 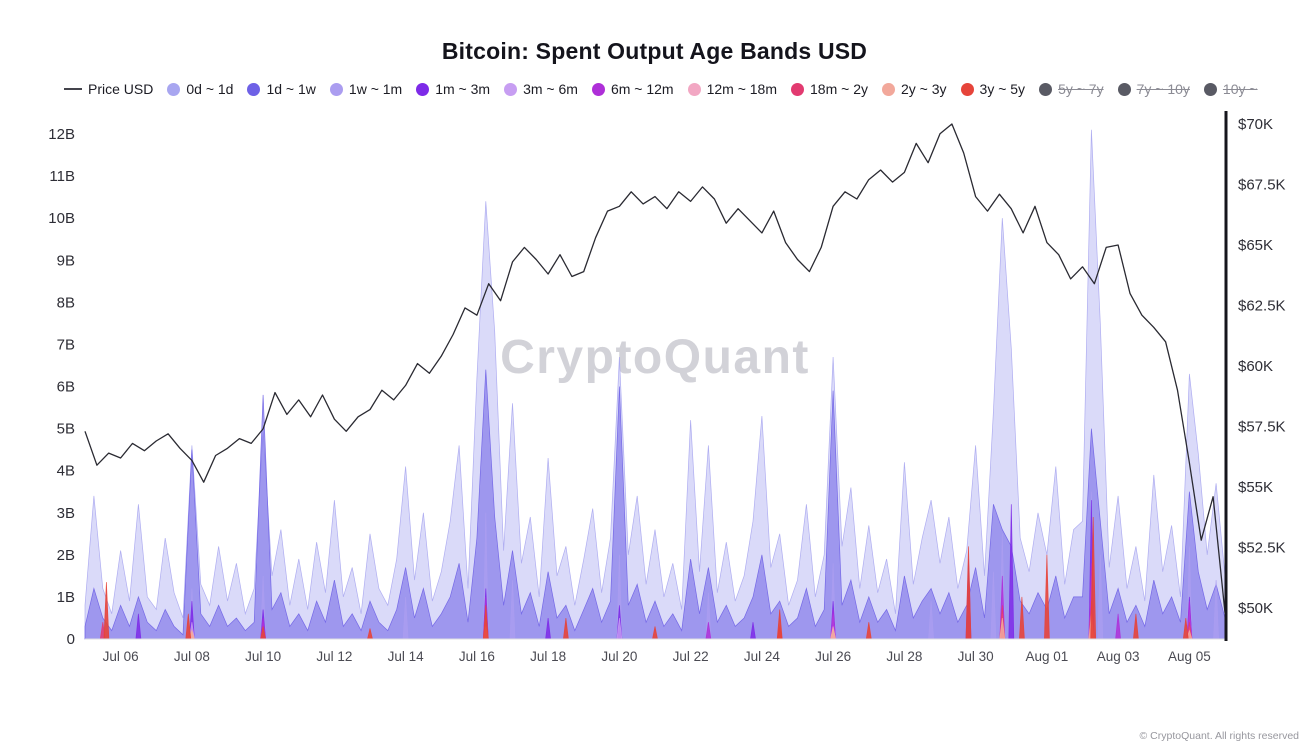 I want to click on y-left-tick-label: 12B, so click(x=61, y=134).